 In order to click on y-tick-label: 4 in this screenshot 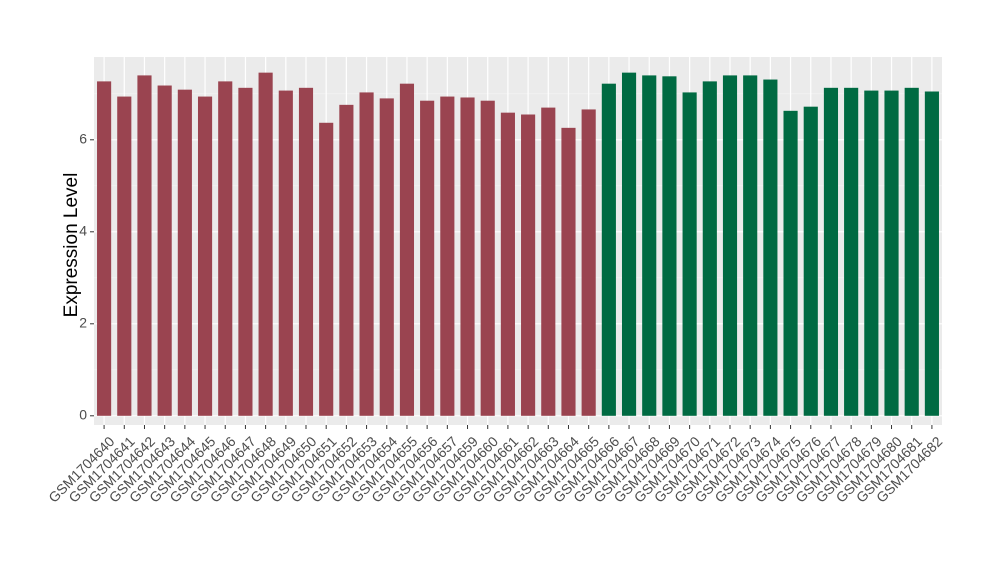, I will do `click(83, 231)`.